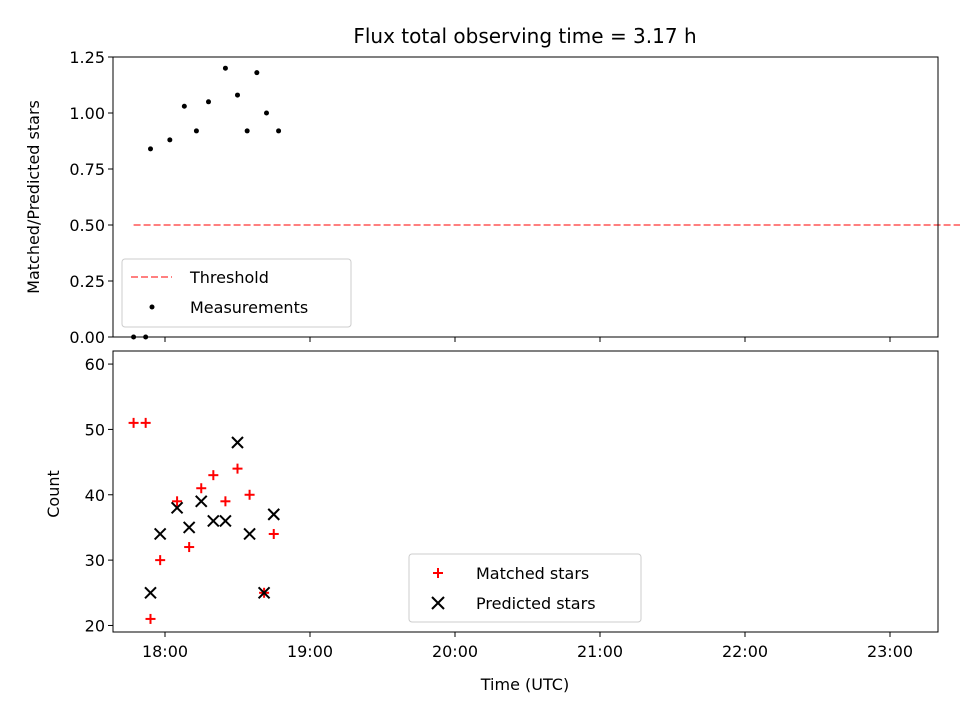 The image size is (960, 720). Describe the element at coordinates (524, 36) in the screenshot. I see `chart-title: Flux total observing time = 3.17 h` at that location.